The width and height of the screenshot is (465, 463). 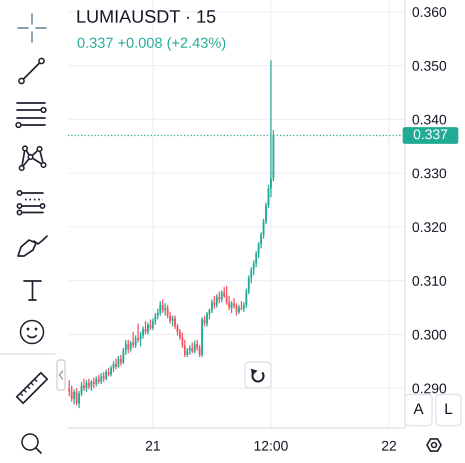 I want to click on x-tick-label: 22, so click(x=389, y=445).